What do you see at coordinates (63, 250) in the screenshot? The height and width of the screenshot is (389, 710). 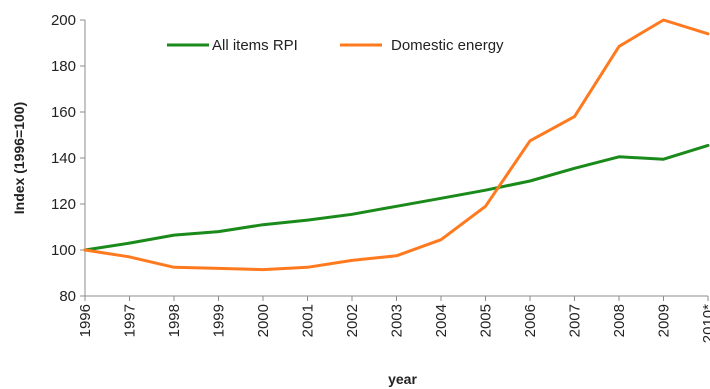 I see `y-tick-label: 100` at bounding box center [63, 250].